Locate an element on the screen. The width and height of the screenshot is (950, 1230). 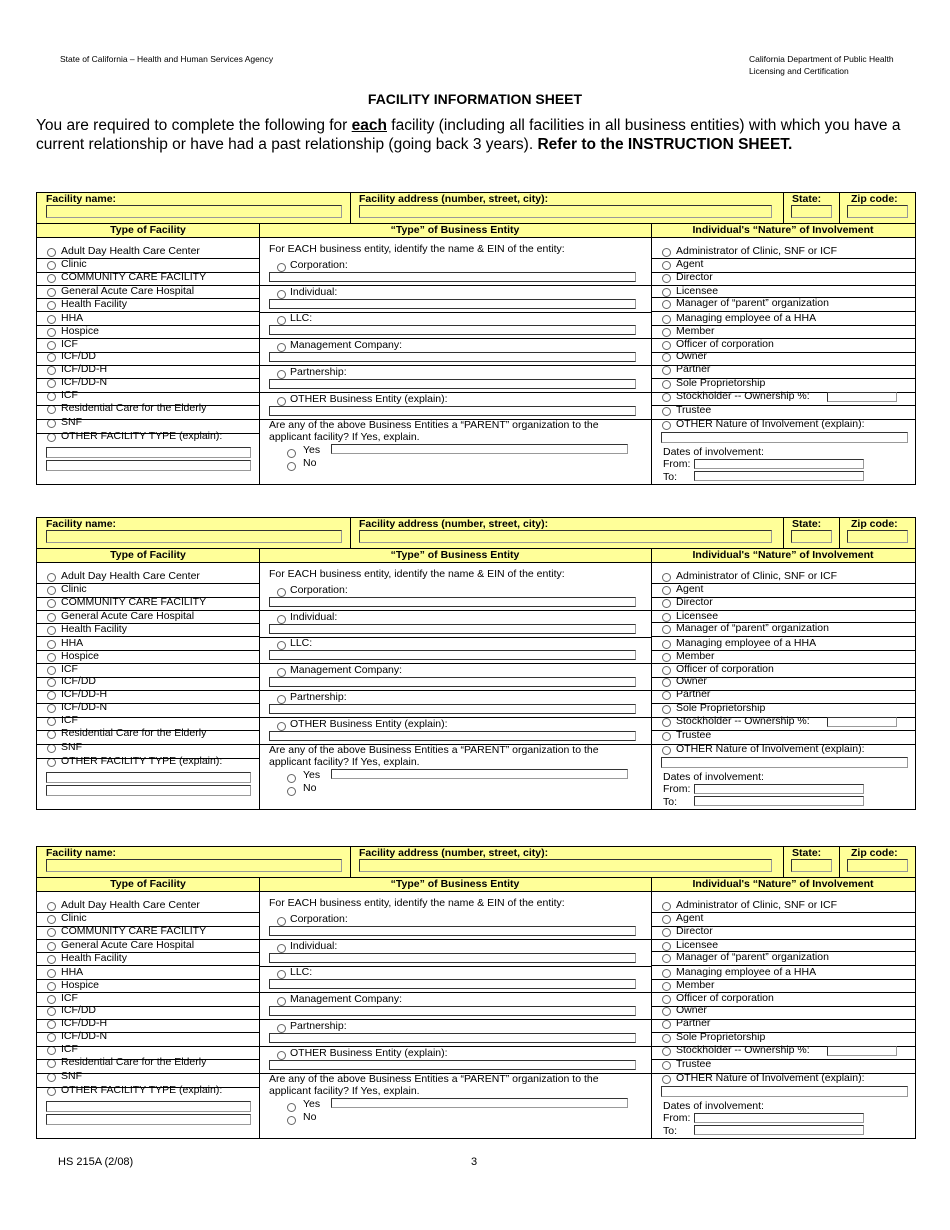
from-date-input is located at coordinates (779, 789).